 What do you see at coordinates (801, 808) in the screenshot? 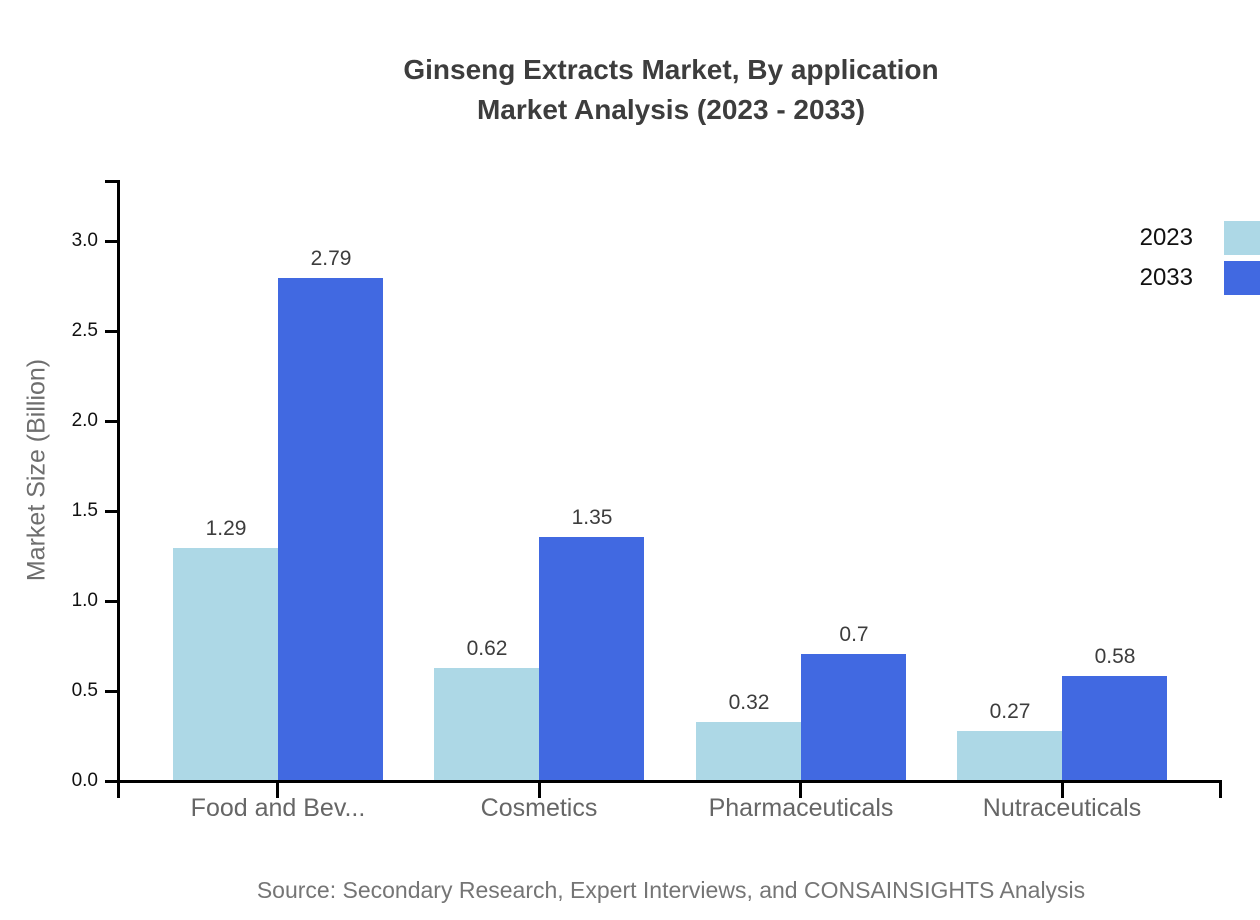
I see `x-category-label-pharmaceuticals: Pharmaceuticals` at bounding box center [801, 808].